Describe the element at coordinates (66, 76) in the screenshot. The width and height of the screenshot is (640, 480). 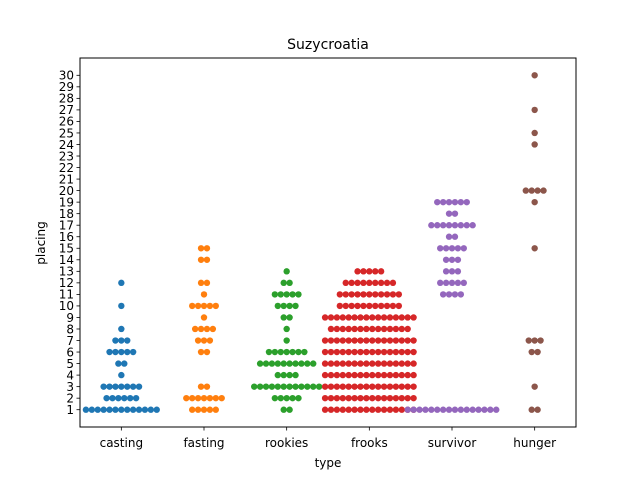
I see `y-tick-label: 30` at that location.